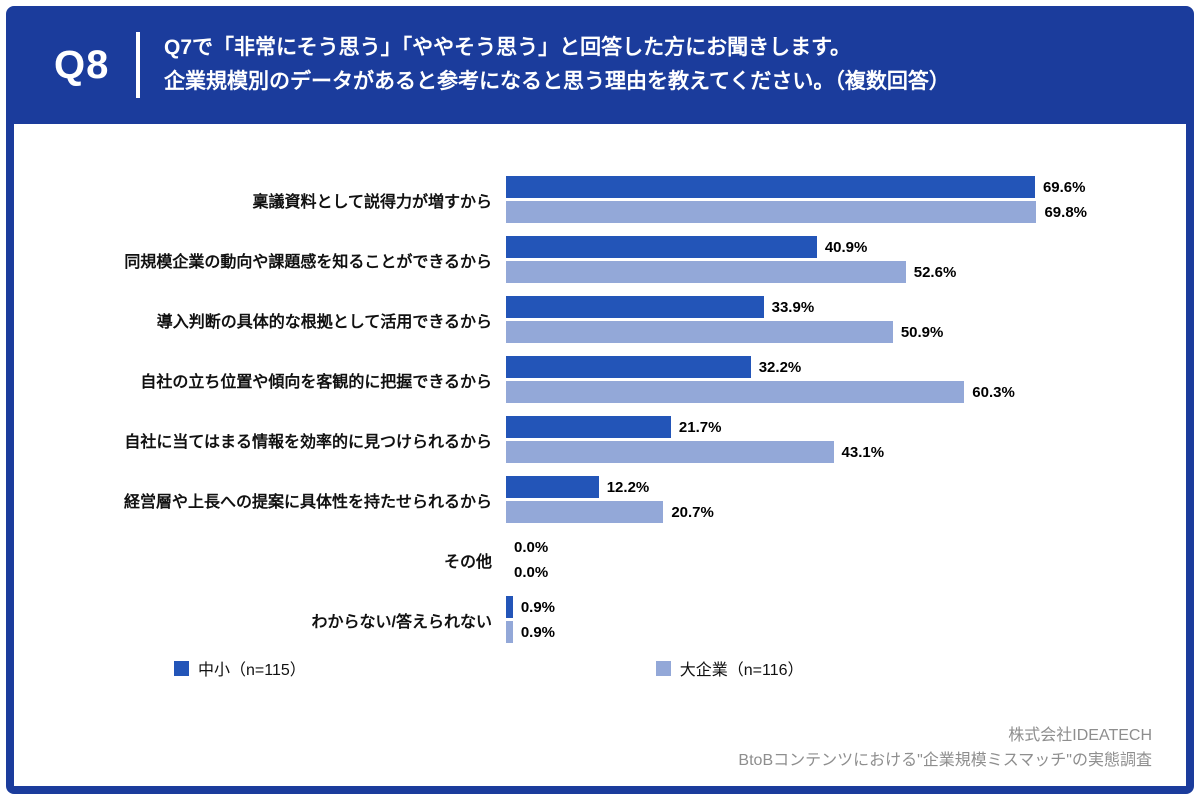 The width and height of the screenshot is (1200, 800). Describe the element at coordinates (600, 668) in the screenshot. I see `chart-legend: 中小（n=115） 大企業（n=116）` at that location.